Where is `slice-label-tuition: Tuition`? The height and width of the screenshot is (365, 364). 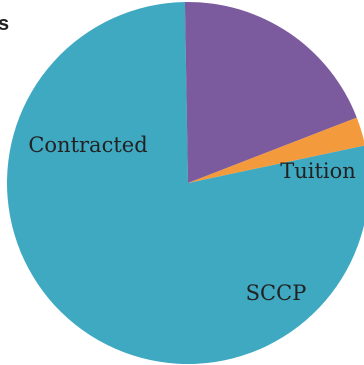 slice-label-tuition: Tuition is located at coordinates (318, 171).